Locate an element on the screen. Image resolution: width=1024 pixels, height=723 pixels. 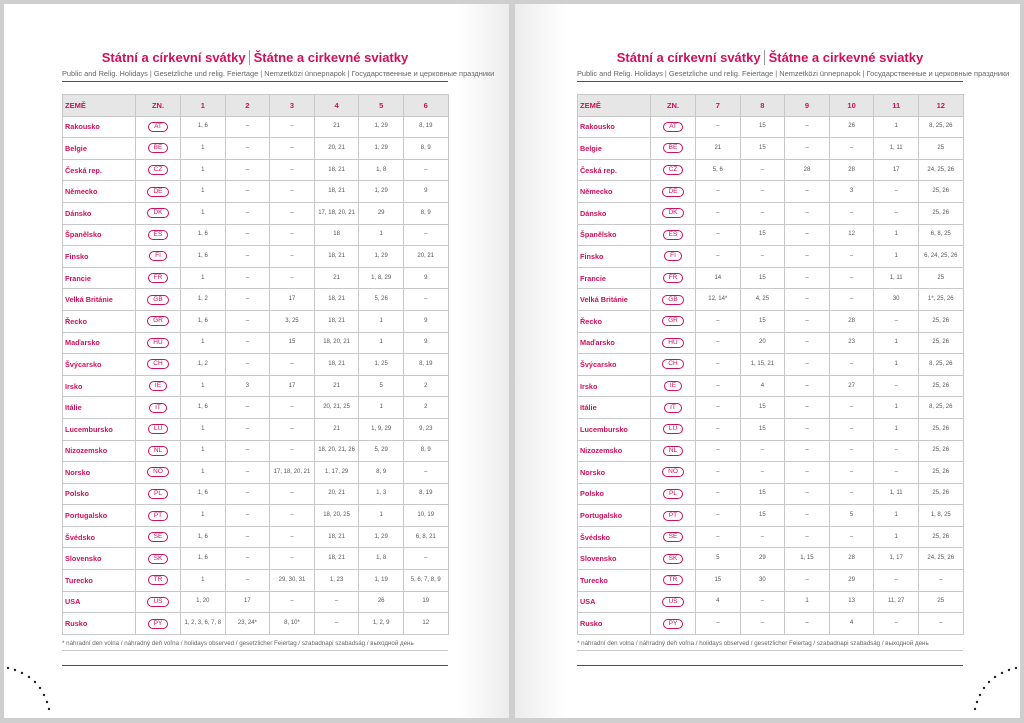
country-code: NL is located at coordinates (158, 450).